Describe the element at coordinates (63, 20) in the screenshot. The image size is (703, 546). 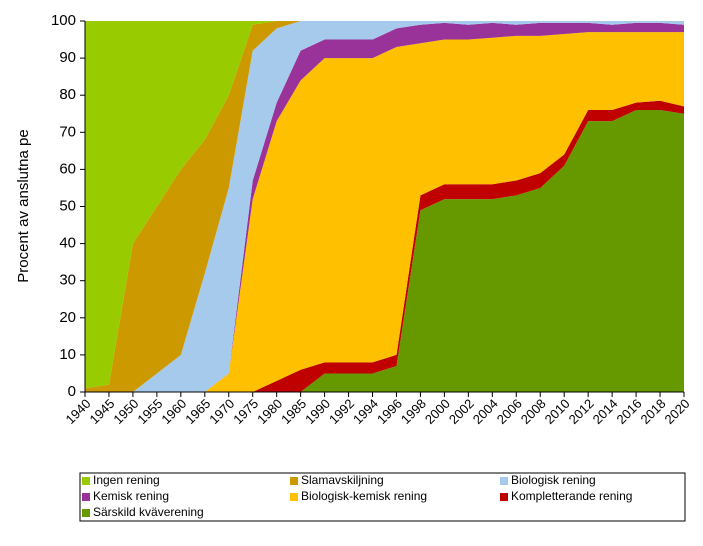
I see `y-tick-label: 100` at that location.